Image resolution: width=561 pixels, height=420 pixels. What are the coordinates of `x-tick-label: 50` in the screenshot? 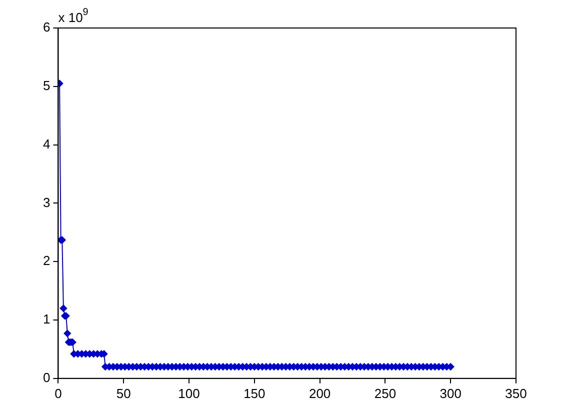 It's located at (123, 393).